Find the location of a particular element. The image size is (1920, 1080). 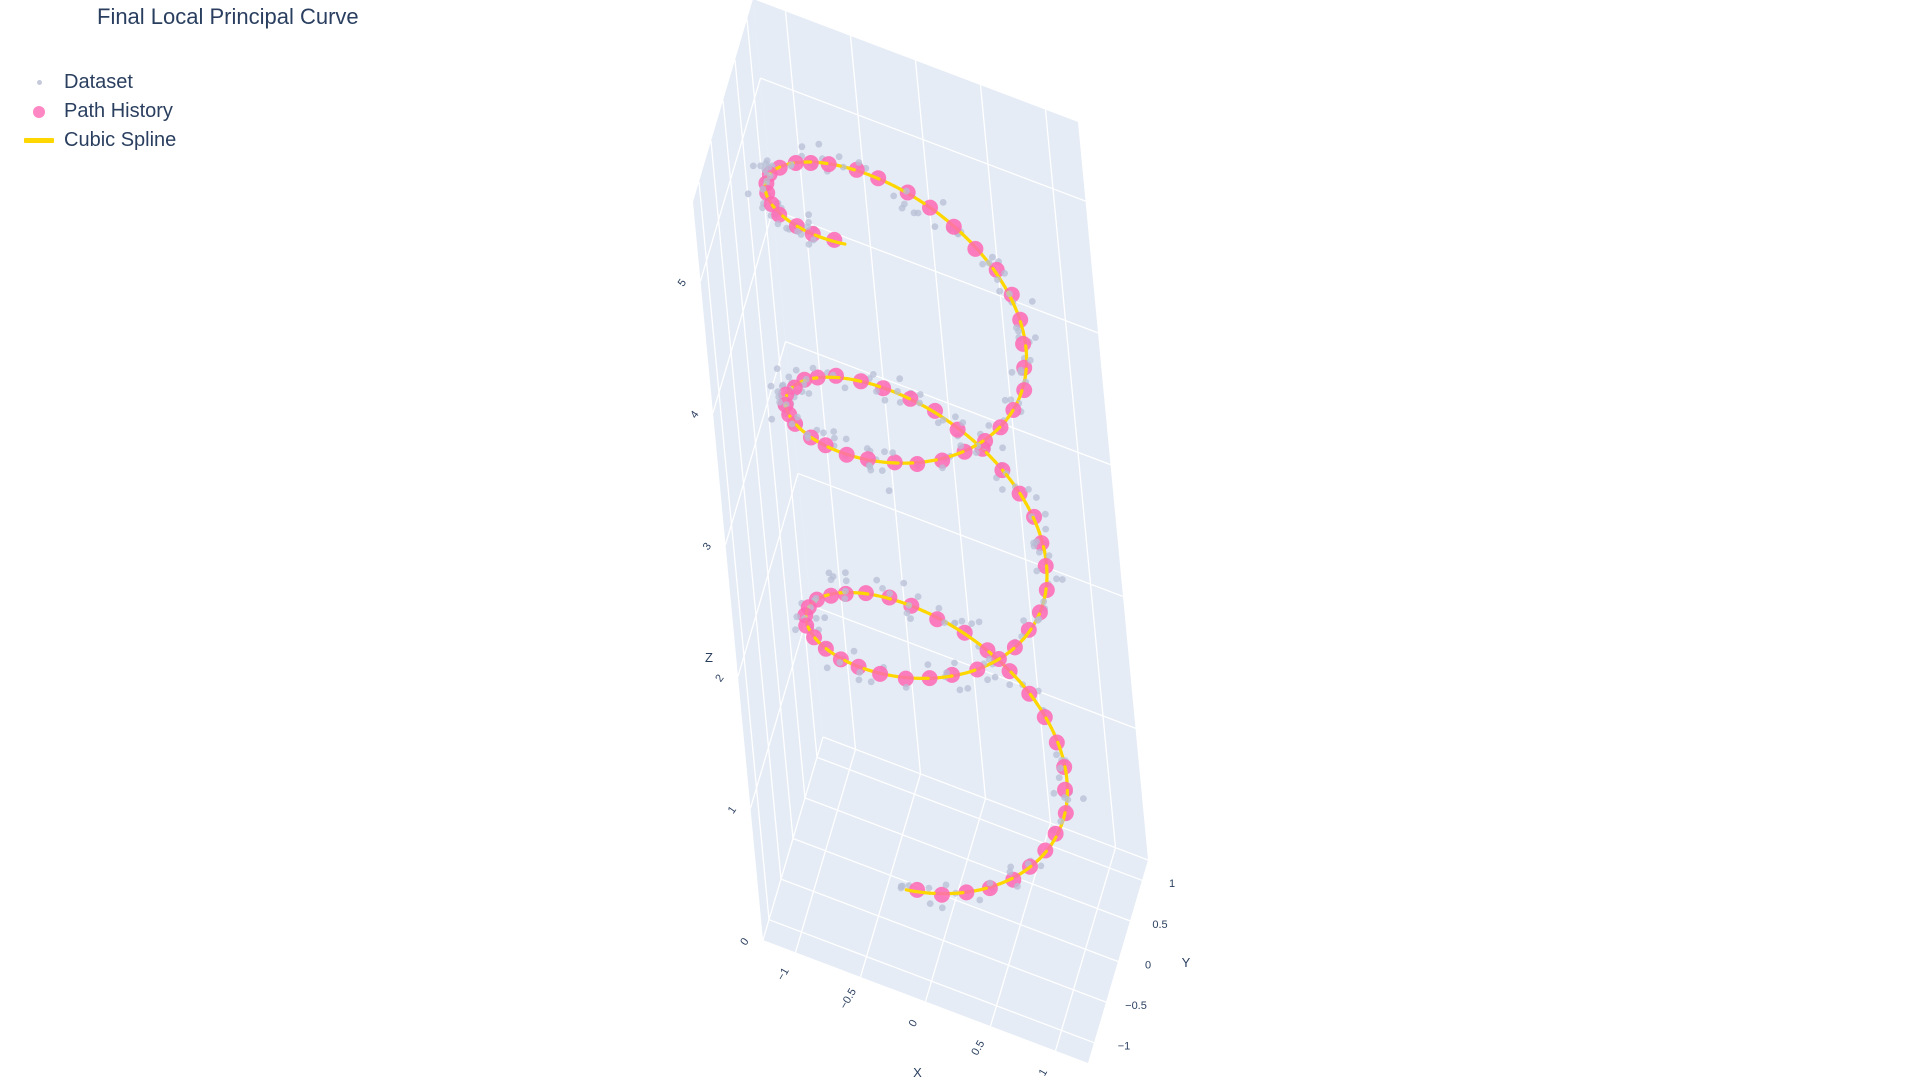

z-axis-title: Z is located at coordinates (709, 657).